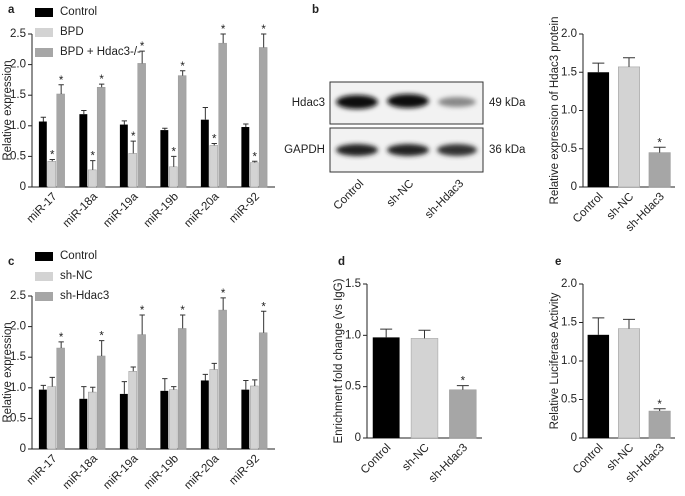 This screenshot has width=685, height=496. I want to click on panel-label: d, so click(341, 262).